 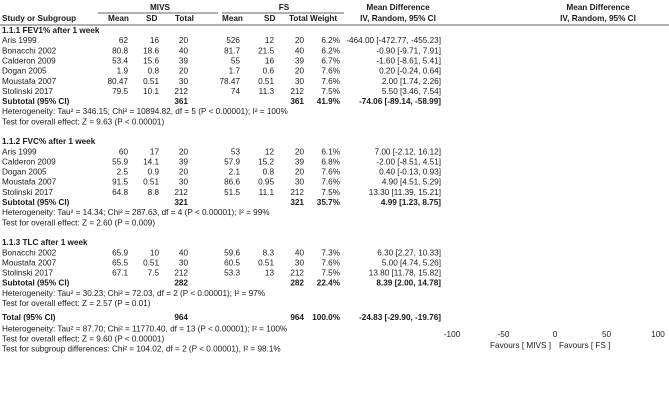 What do you see at coordinates (329, 101) in the screenshot?
I see `subtotal-weight: 41.9%` at bounding box center [329, 101].